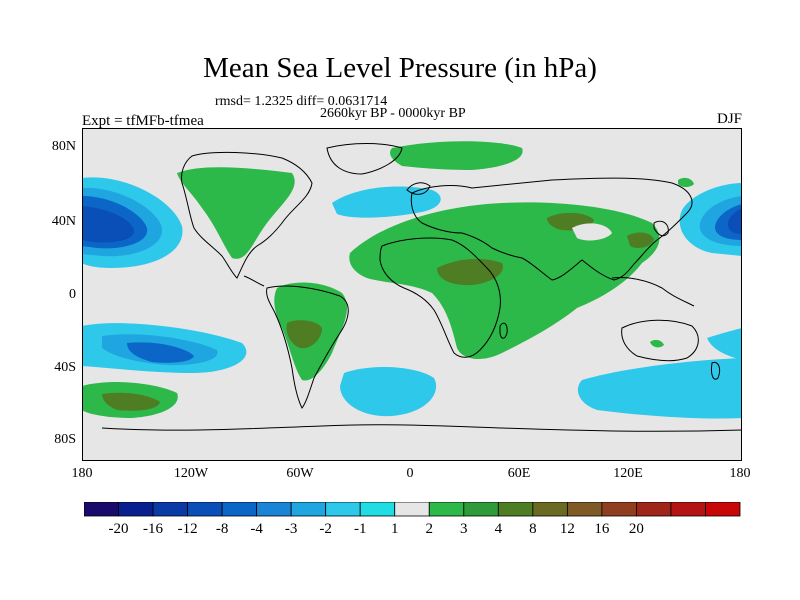 This screenshot has height=600, width=800. I want to click on lon-tick-label: 120E, so click(628, 473).